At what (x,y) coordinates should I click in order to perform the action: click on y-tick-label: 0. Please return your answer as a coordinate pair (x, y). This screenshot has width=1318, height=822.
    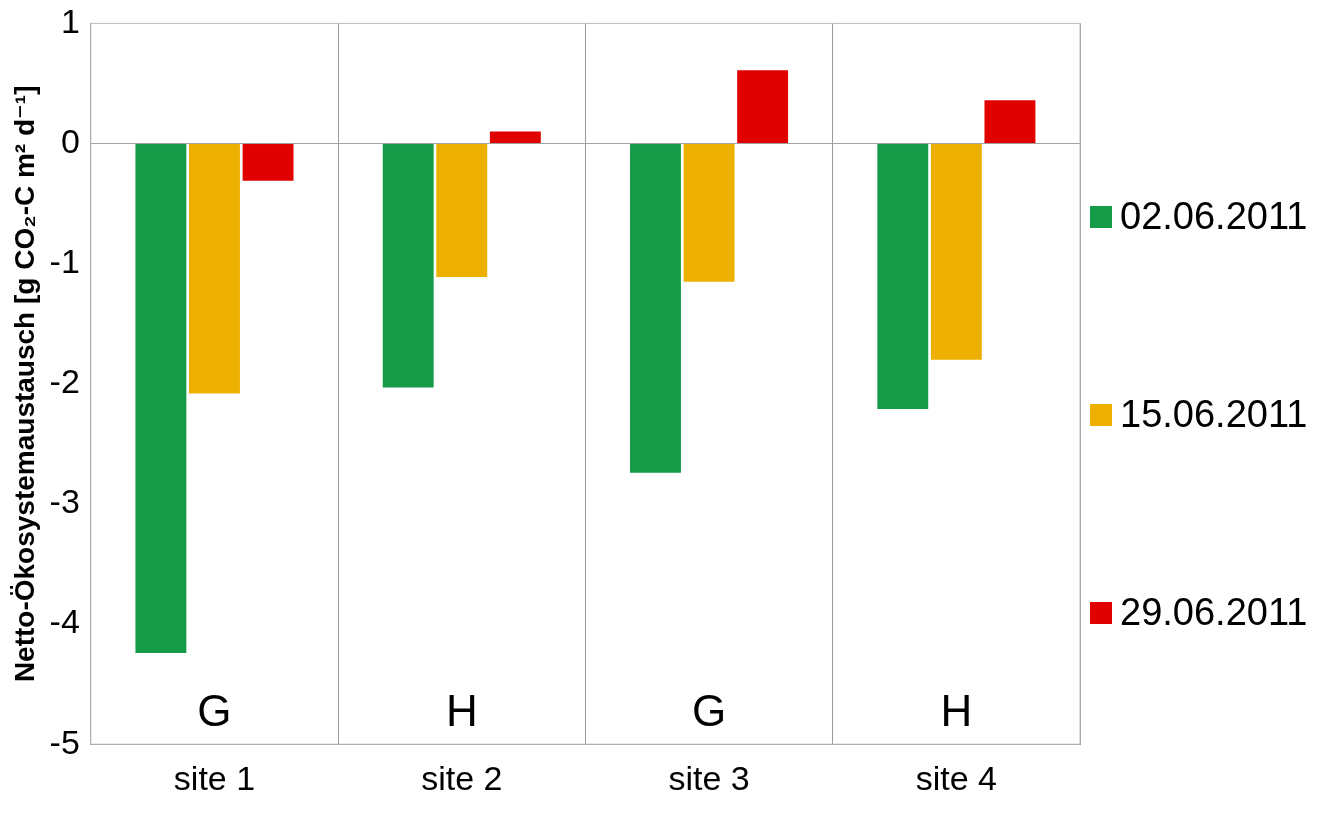
    Looking at the image, I should click on (70, 140).